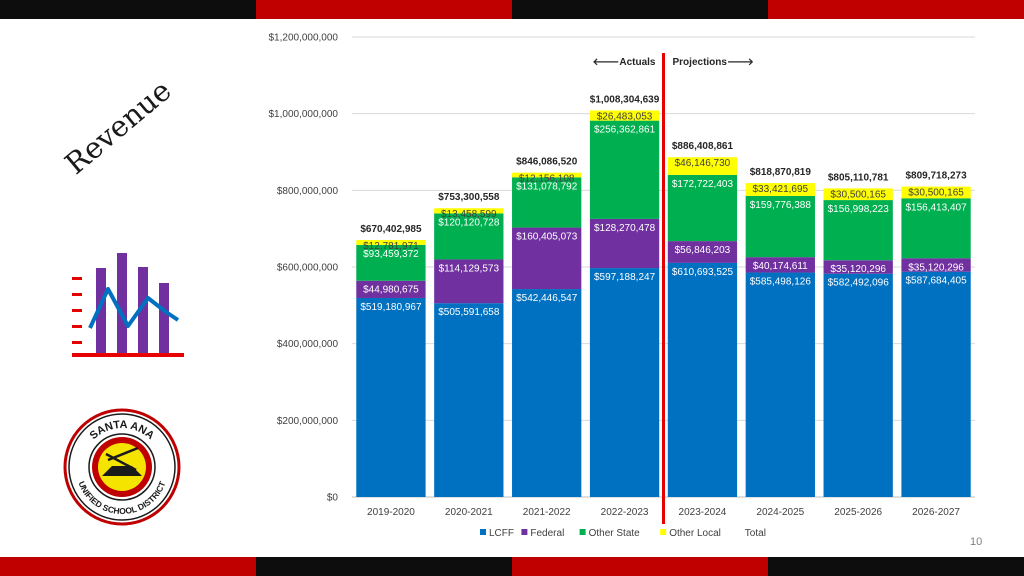 This screenshot has height=576, width=1024. I want to click on bar-chart-icon, so click(128, 305).